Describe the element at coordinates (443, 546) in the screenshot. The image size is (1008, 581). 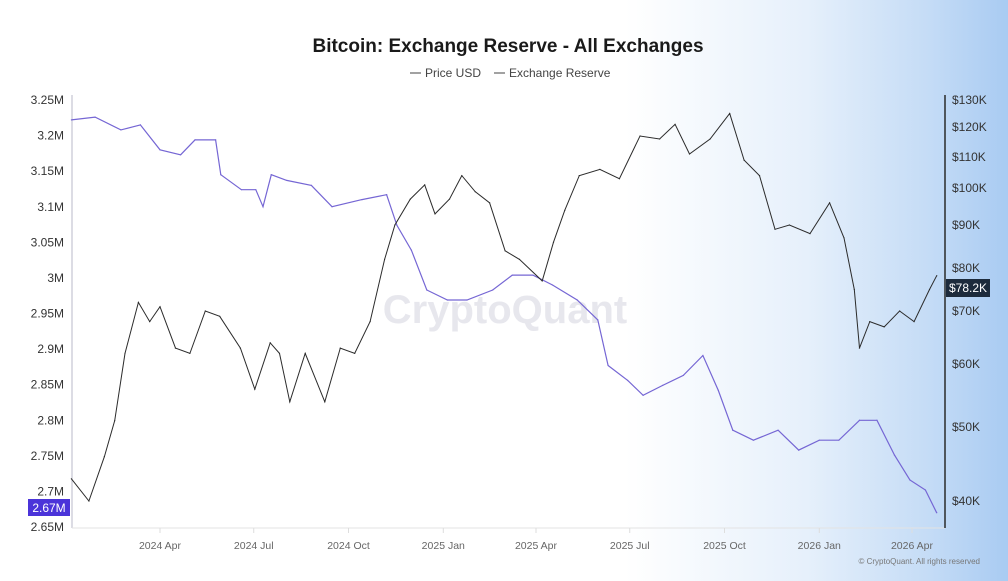
I see `x-tick-label: 2025 Jan` at that location.